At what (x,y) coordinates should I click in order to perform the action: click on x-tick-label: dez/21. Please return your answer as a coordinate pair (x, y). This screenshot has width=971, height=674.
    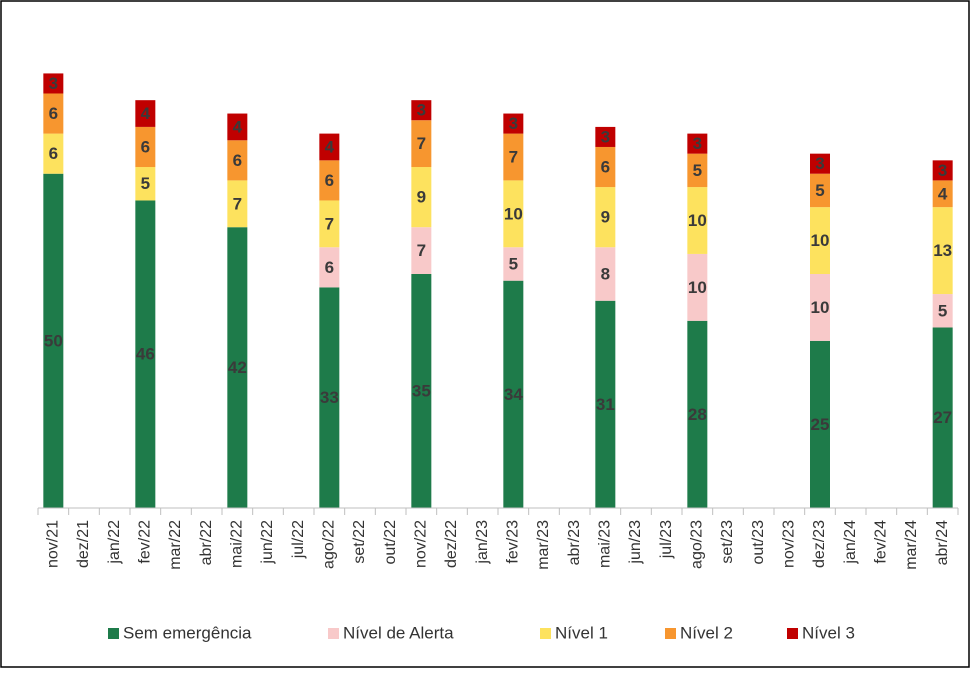
    Looking at the image, I should click on (83, 544).